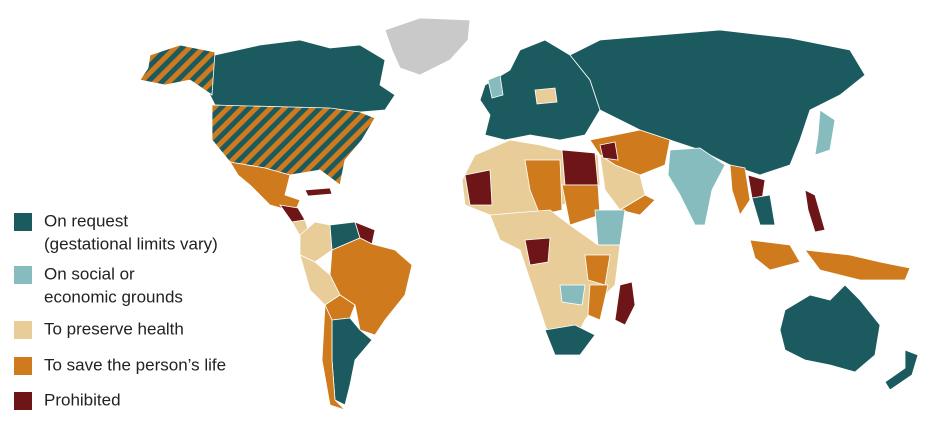 The height and width of the screenshot is (440, 940). Describe the element at coordinates (598, 302) in the screenshot. I see `mozambique` at that location.